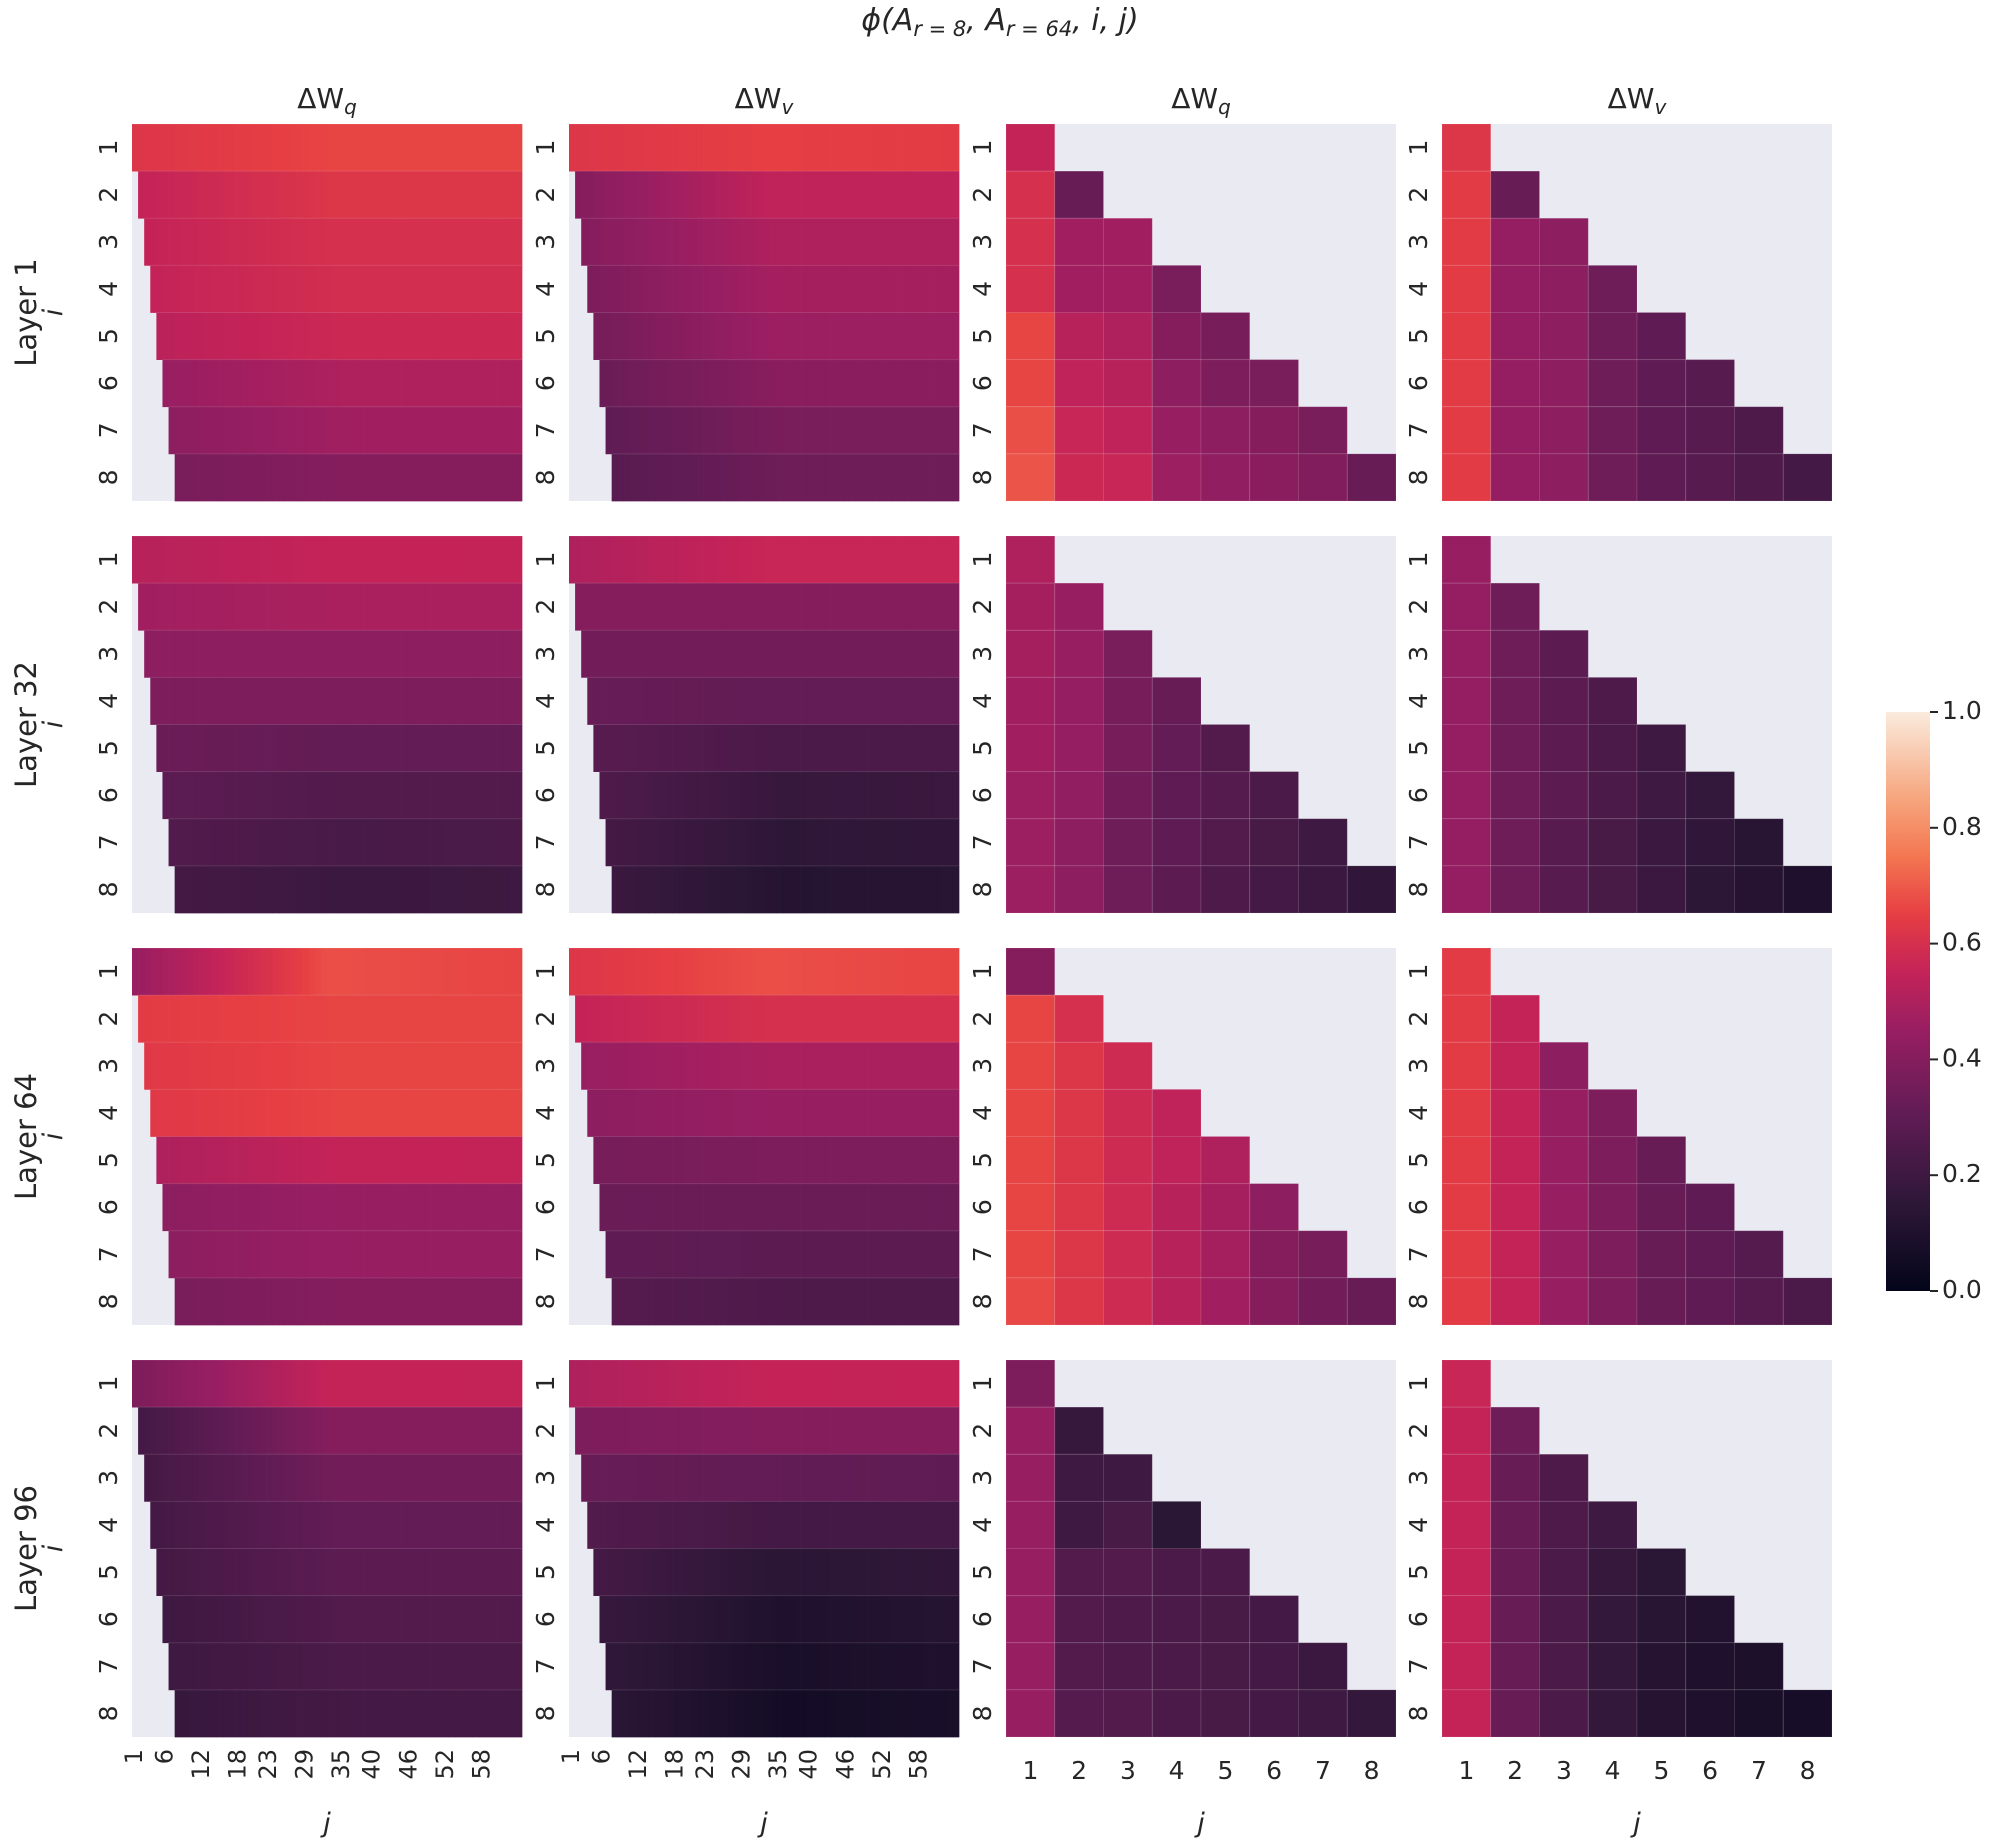  Describe the element at coordinates (999, 22) in the screenshot. I see `figure-title: ϕ(Ar = 8, Ar = 64, i, j)` at that location.